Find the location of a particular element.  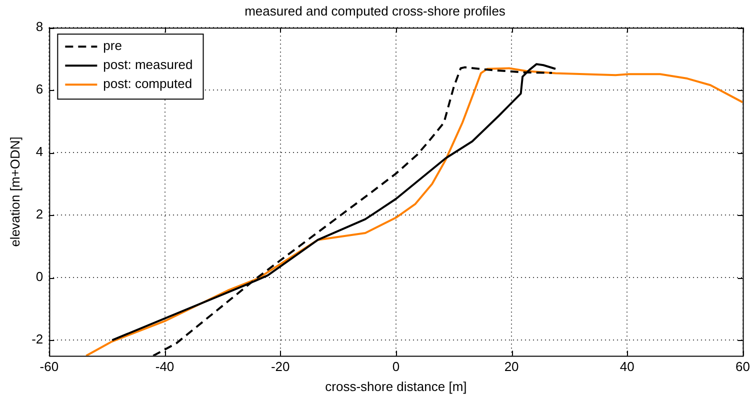

y-tick-label: 6 is located at coordinates (40, 89).